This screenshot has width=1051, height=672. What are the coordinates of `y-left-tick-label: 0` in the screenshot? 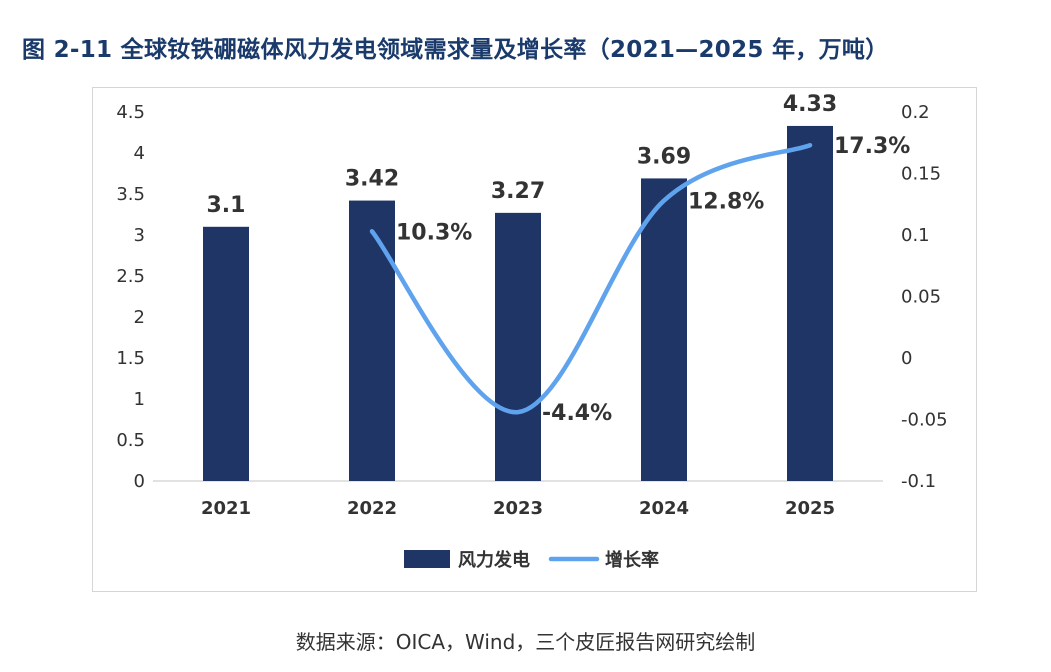 It's located at (139, 481).